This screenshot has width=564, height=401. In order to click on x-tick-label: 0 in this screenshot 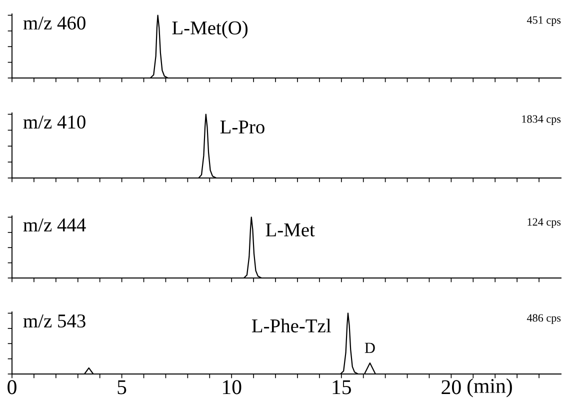, I will do `click(12, 387)`.